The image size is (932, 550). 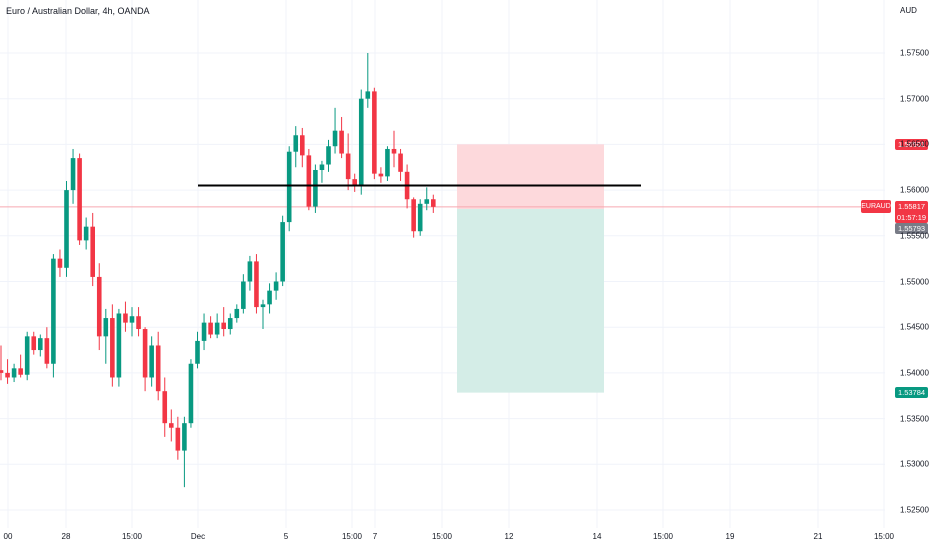 I want to click on price-tick-label: 1.53000, so click(x=914, y=464).